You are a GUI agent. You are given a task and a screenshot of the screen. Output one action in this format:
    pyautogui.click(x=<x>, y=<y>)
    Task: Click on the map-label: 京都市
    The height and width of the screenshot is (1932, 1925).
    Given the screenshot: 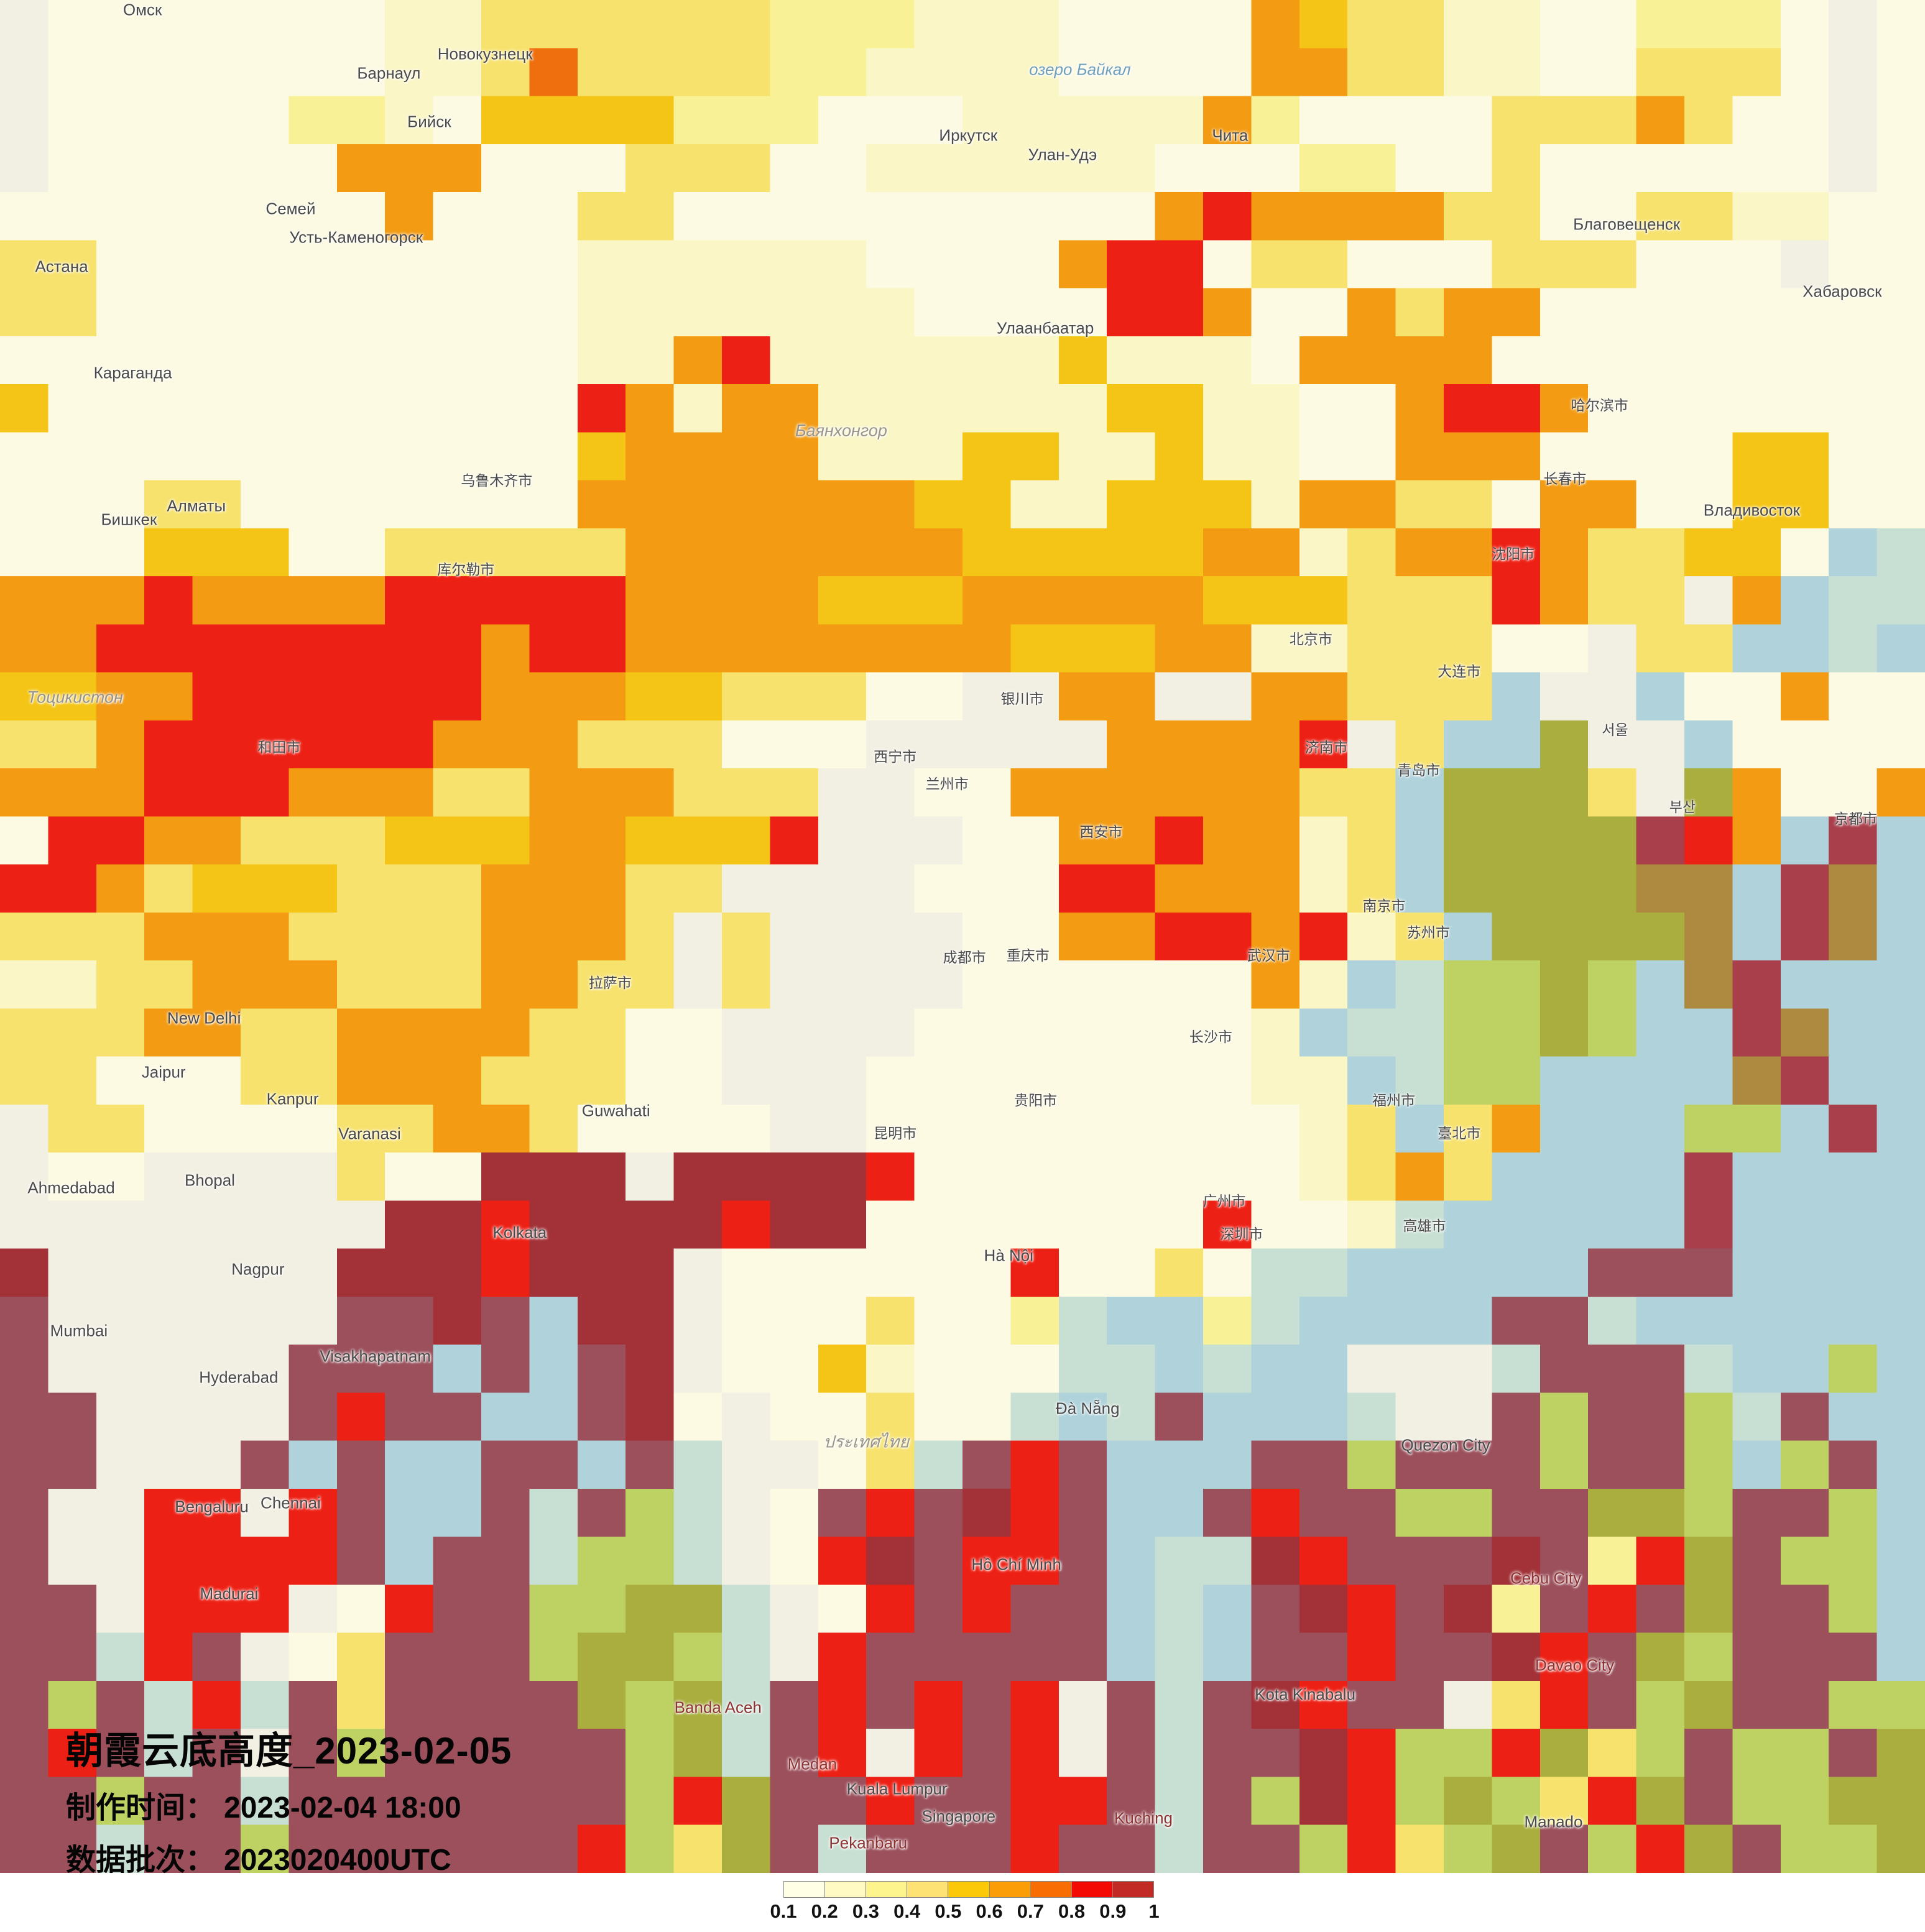 What is the action you would take?
    pyautogui.click(x=1856, y=818)
    